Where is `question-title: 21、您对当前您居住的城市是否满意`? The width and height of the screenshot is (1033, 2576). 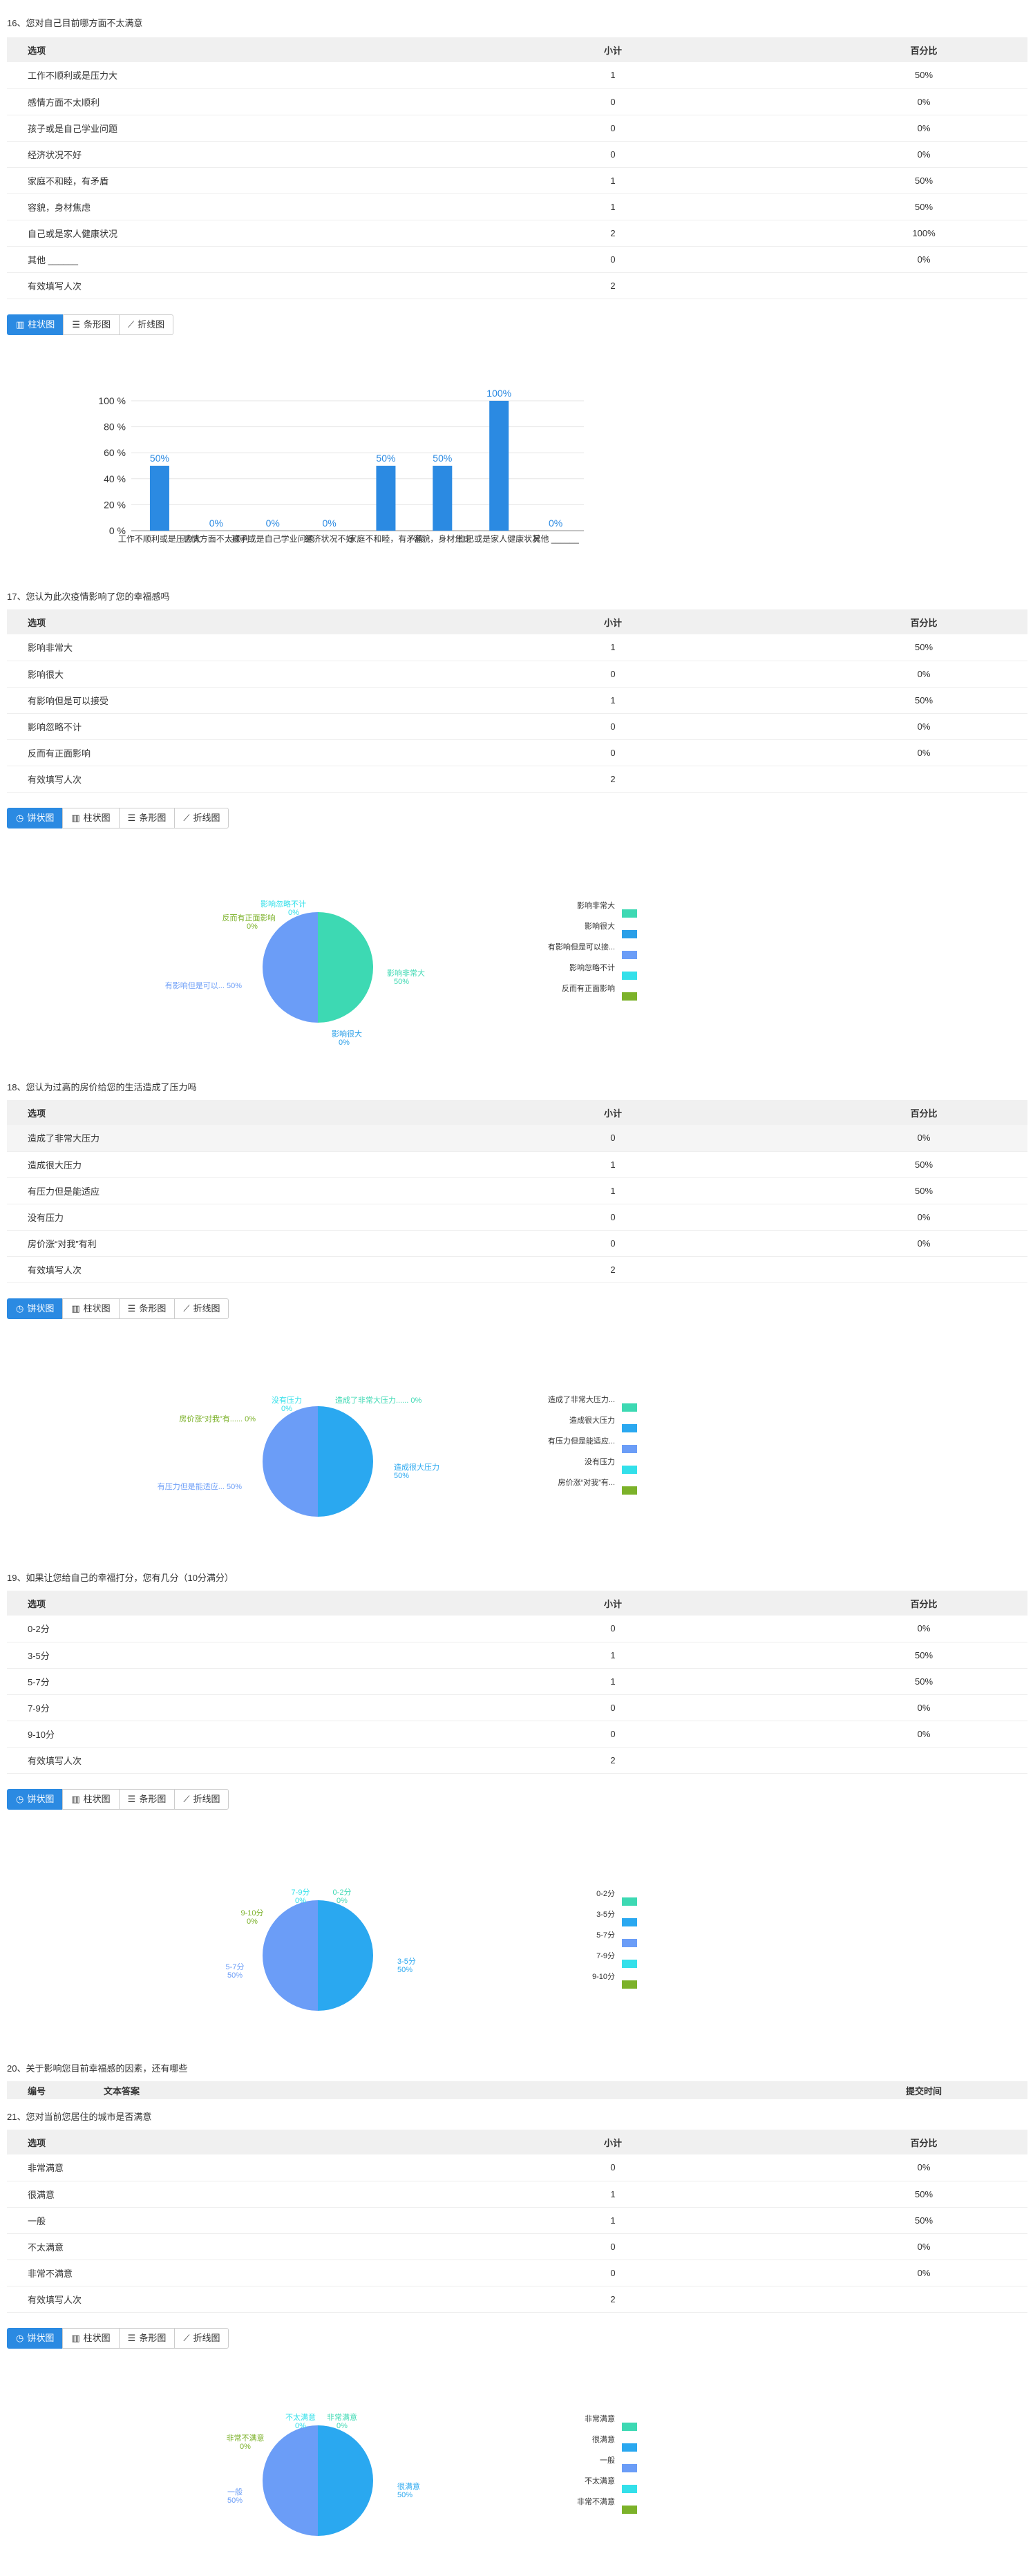
question-title: 21、您对当前您居住的城市是否满意 is located at coordinates (79, 2117).